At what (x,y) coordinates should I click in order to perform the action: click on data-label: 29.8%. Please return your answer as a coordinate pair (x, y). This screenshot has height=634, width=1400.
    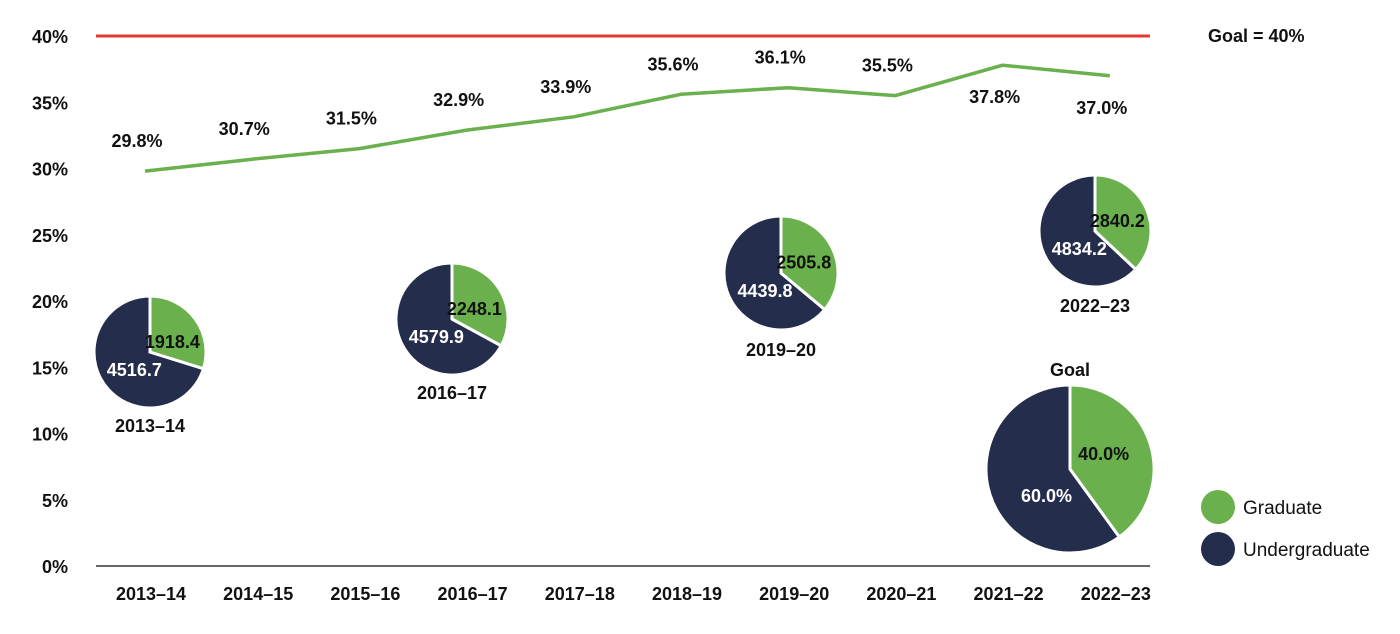
    Looking at the image, I should click on (136, 141).